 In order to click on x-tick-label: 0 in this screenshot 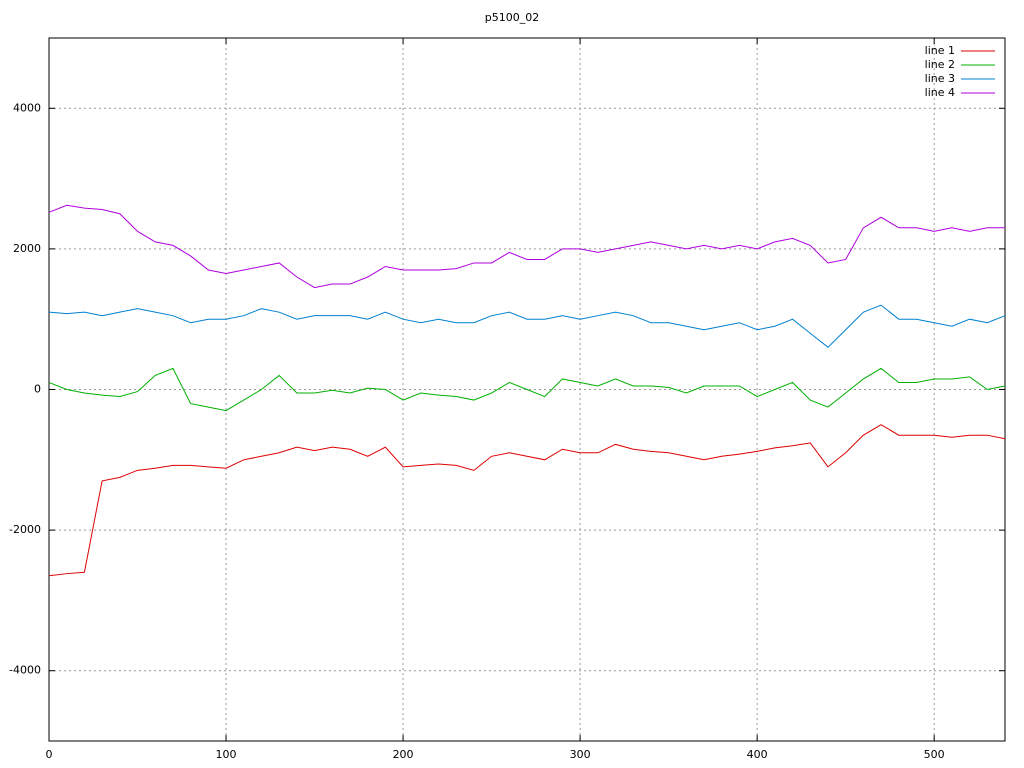, I will do `click(49, 754)`.